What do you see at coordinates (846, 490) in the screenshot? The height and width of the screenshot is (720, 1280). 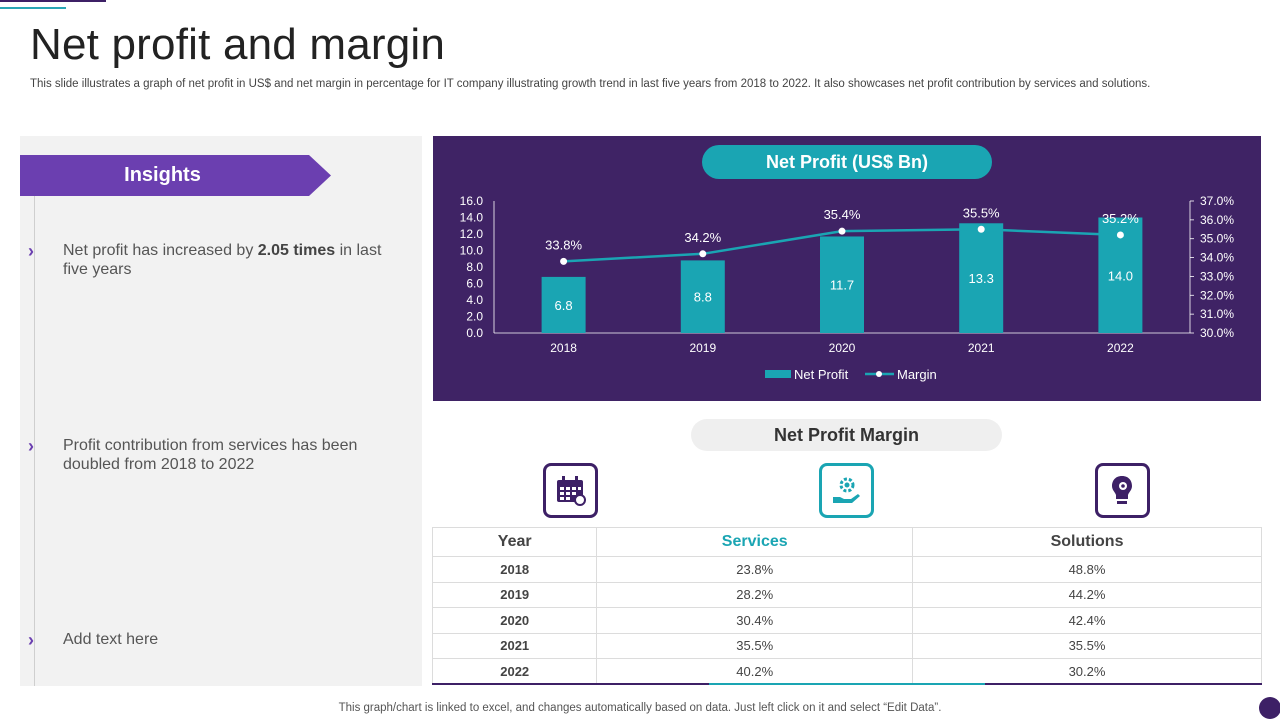 I see `gear-hand-icon` at bounding box center [846, 490].